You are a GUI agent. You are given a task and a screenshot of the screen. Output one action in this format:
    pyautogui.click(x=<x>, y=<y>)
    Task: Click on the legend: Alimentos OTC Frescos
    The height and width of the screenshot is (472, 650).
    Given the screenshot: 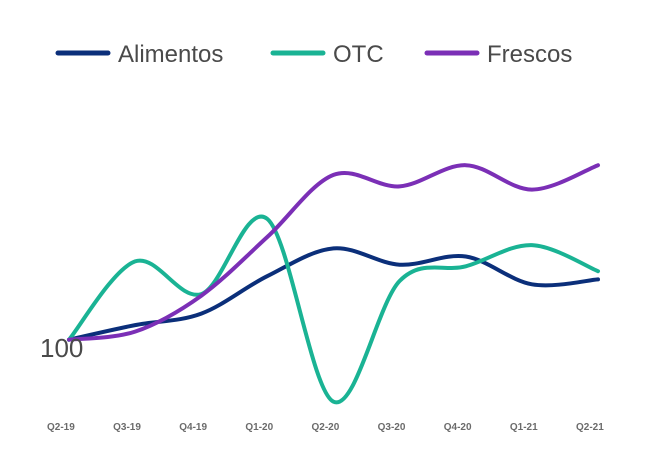 What is the action you would take?
    pyautogui.click(x=313, y=54)
    